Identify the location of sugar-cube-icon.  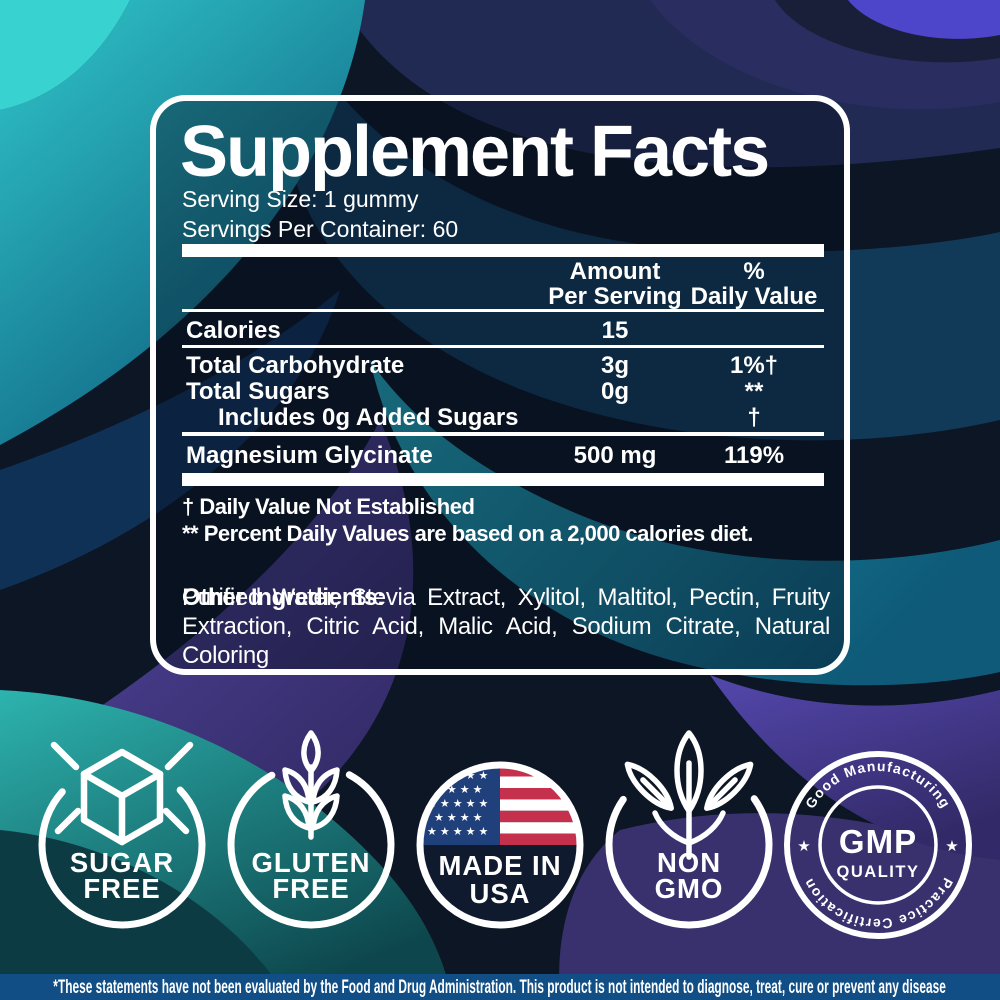
(122, 793).